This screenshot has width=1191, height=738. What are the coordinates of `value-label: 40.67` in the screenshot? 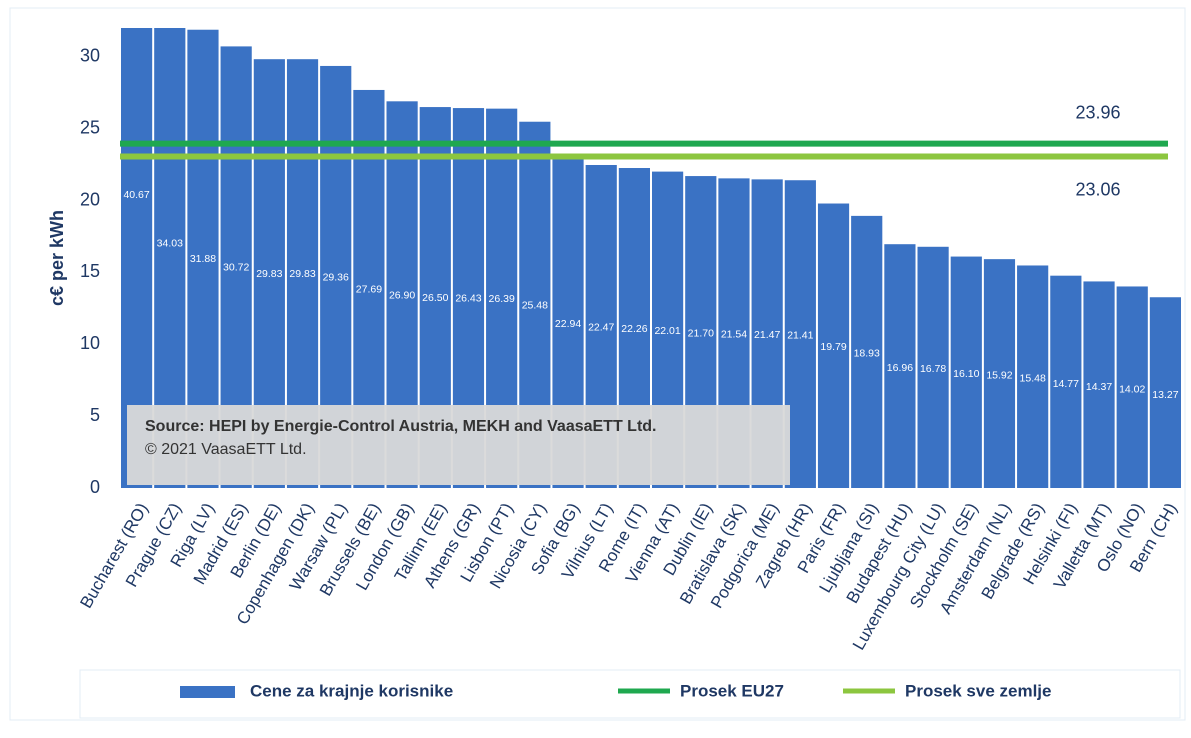 It's located at (136, 195).